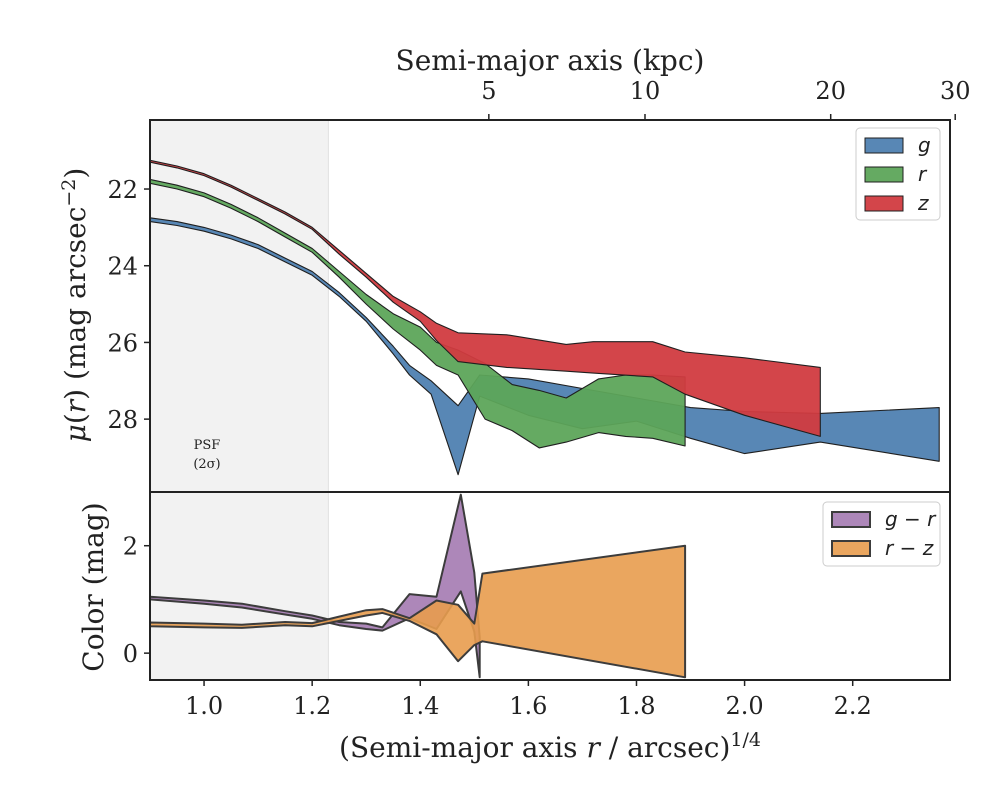  Describe the element at coordinates (593, 747) in the screenshot. I see `x-label-r: r` at that location.